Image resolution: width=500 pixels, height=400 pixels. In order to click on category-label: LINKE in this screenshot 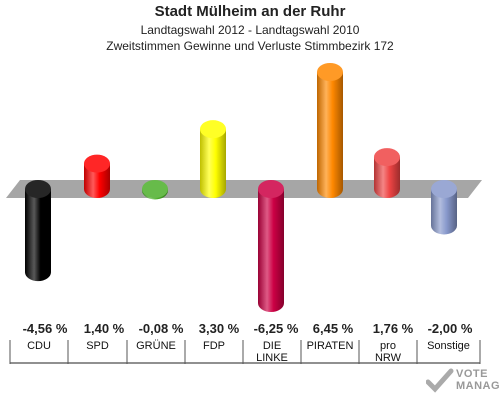, I will do `click(272, 358)`.